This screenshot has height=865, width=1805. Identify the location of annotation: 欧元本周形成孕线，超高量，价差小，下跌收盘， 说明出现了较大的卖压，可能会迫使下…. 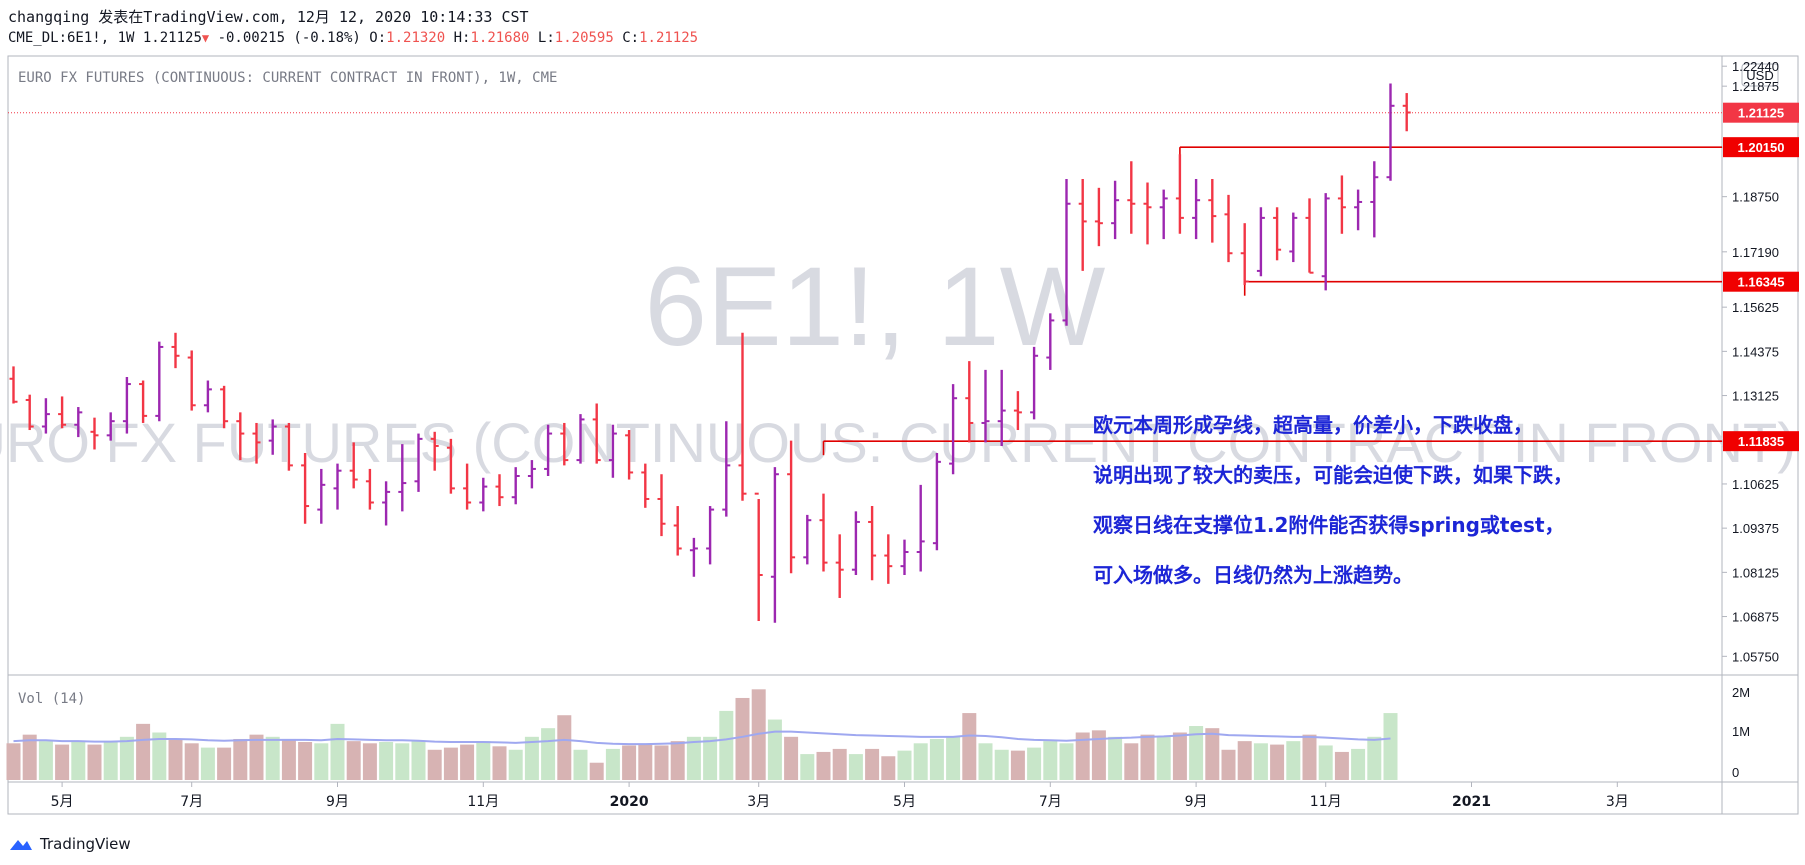
(1333, 500).